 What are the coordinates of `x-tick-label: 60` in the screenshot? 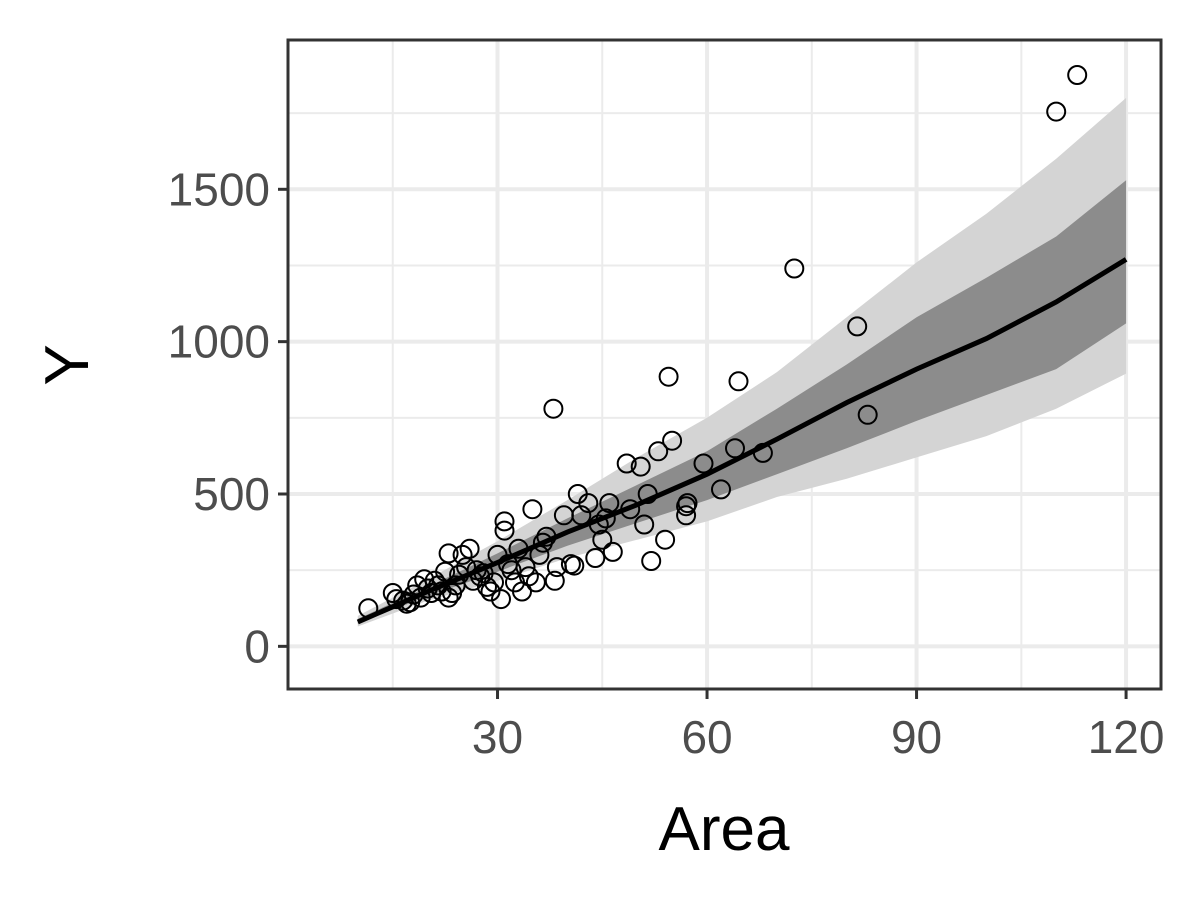 It's located at (706, 737).